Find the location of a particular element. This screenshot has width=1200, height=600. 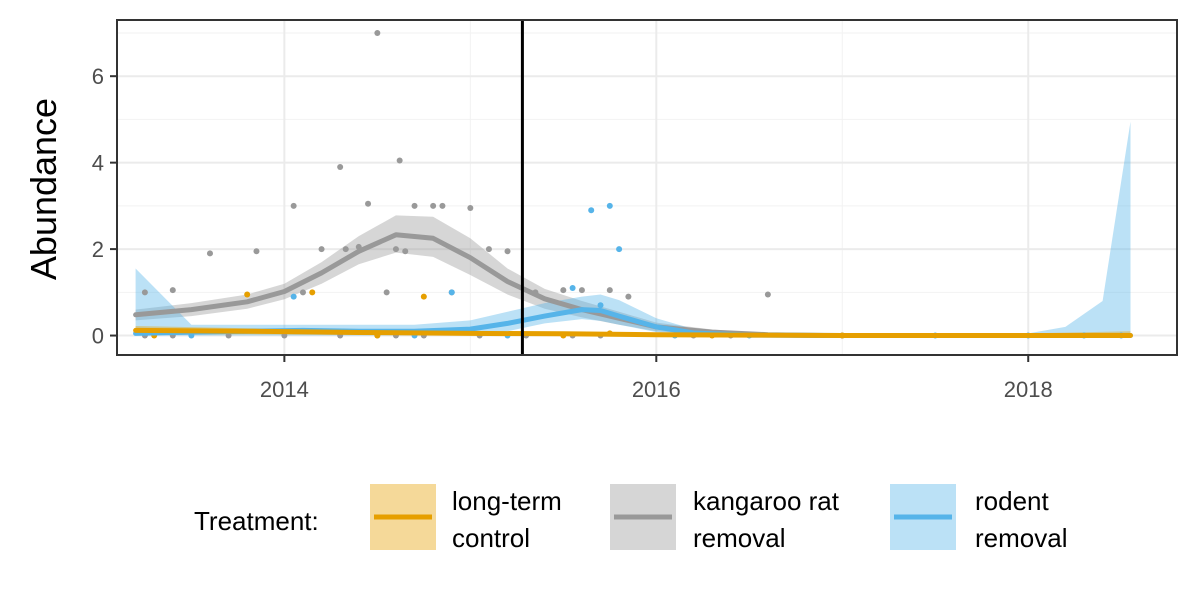

legend-title: Treatment: is located at coordinates (256, 521).